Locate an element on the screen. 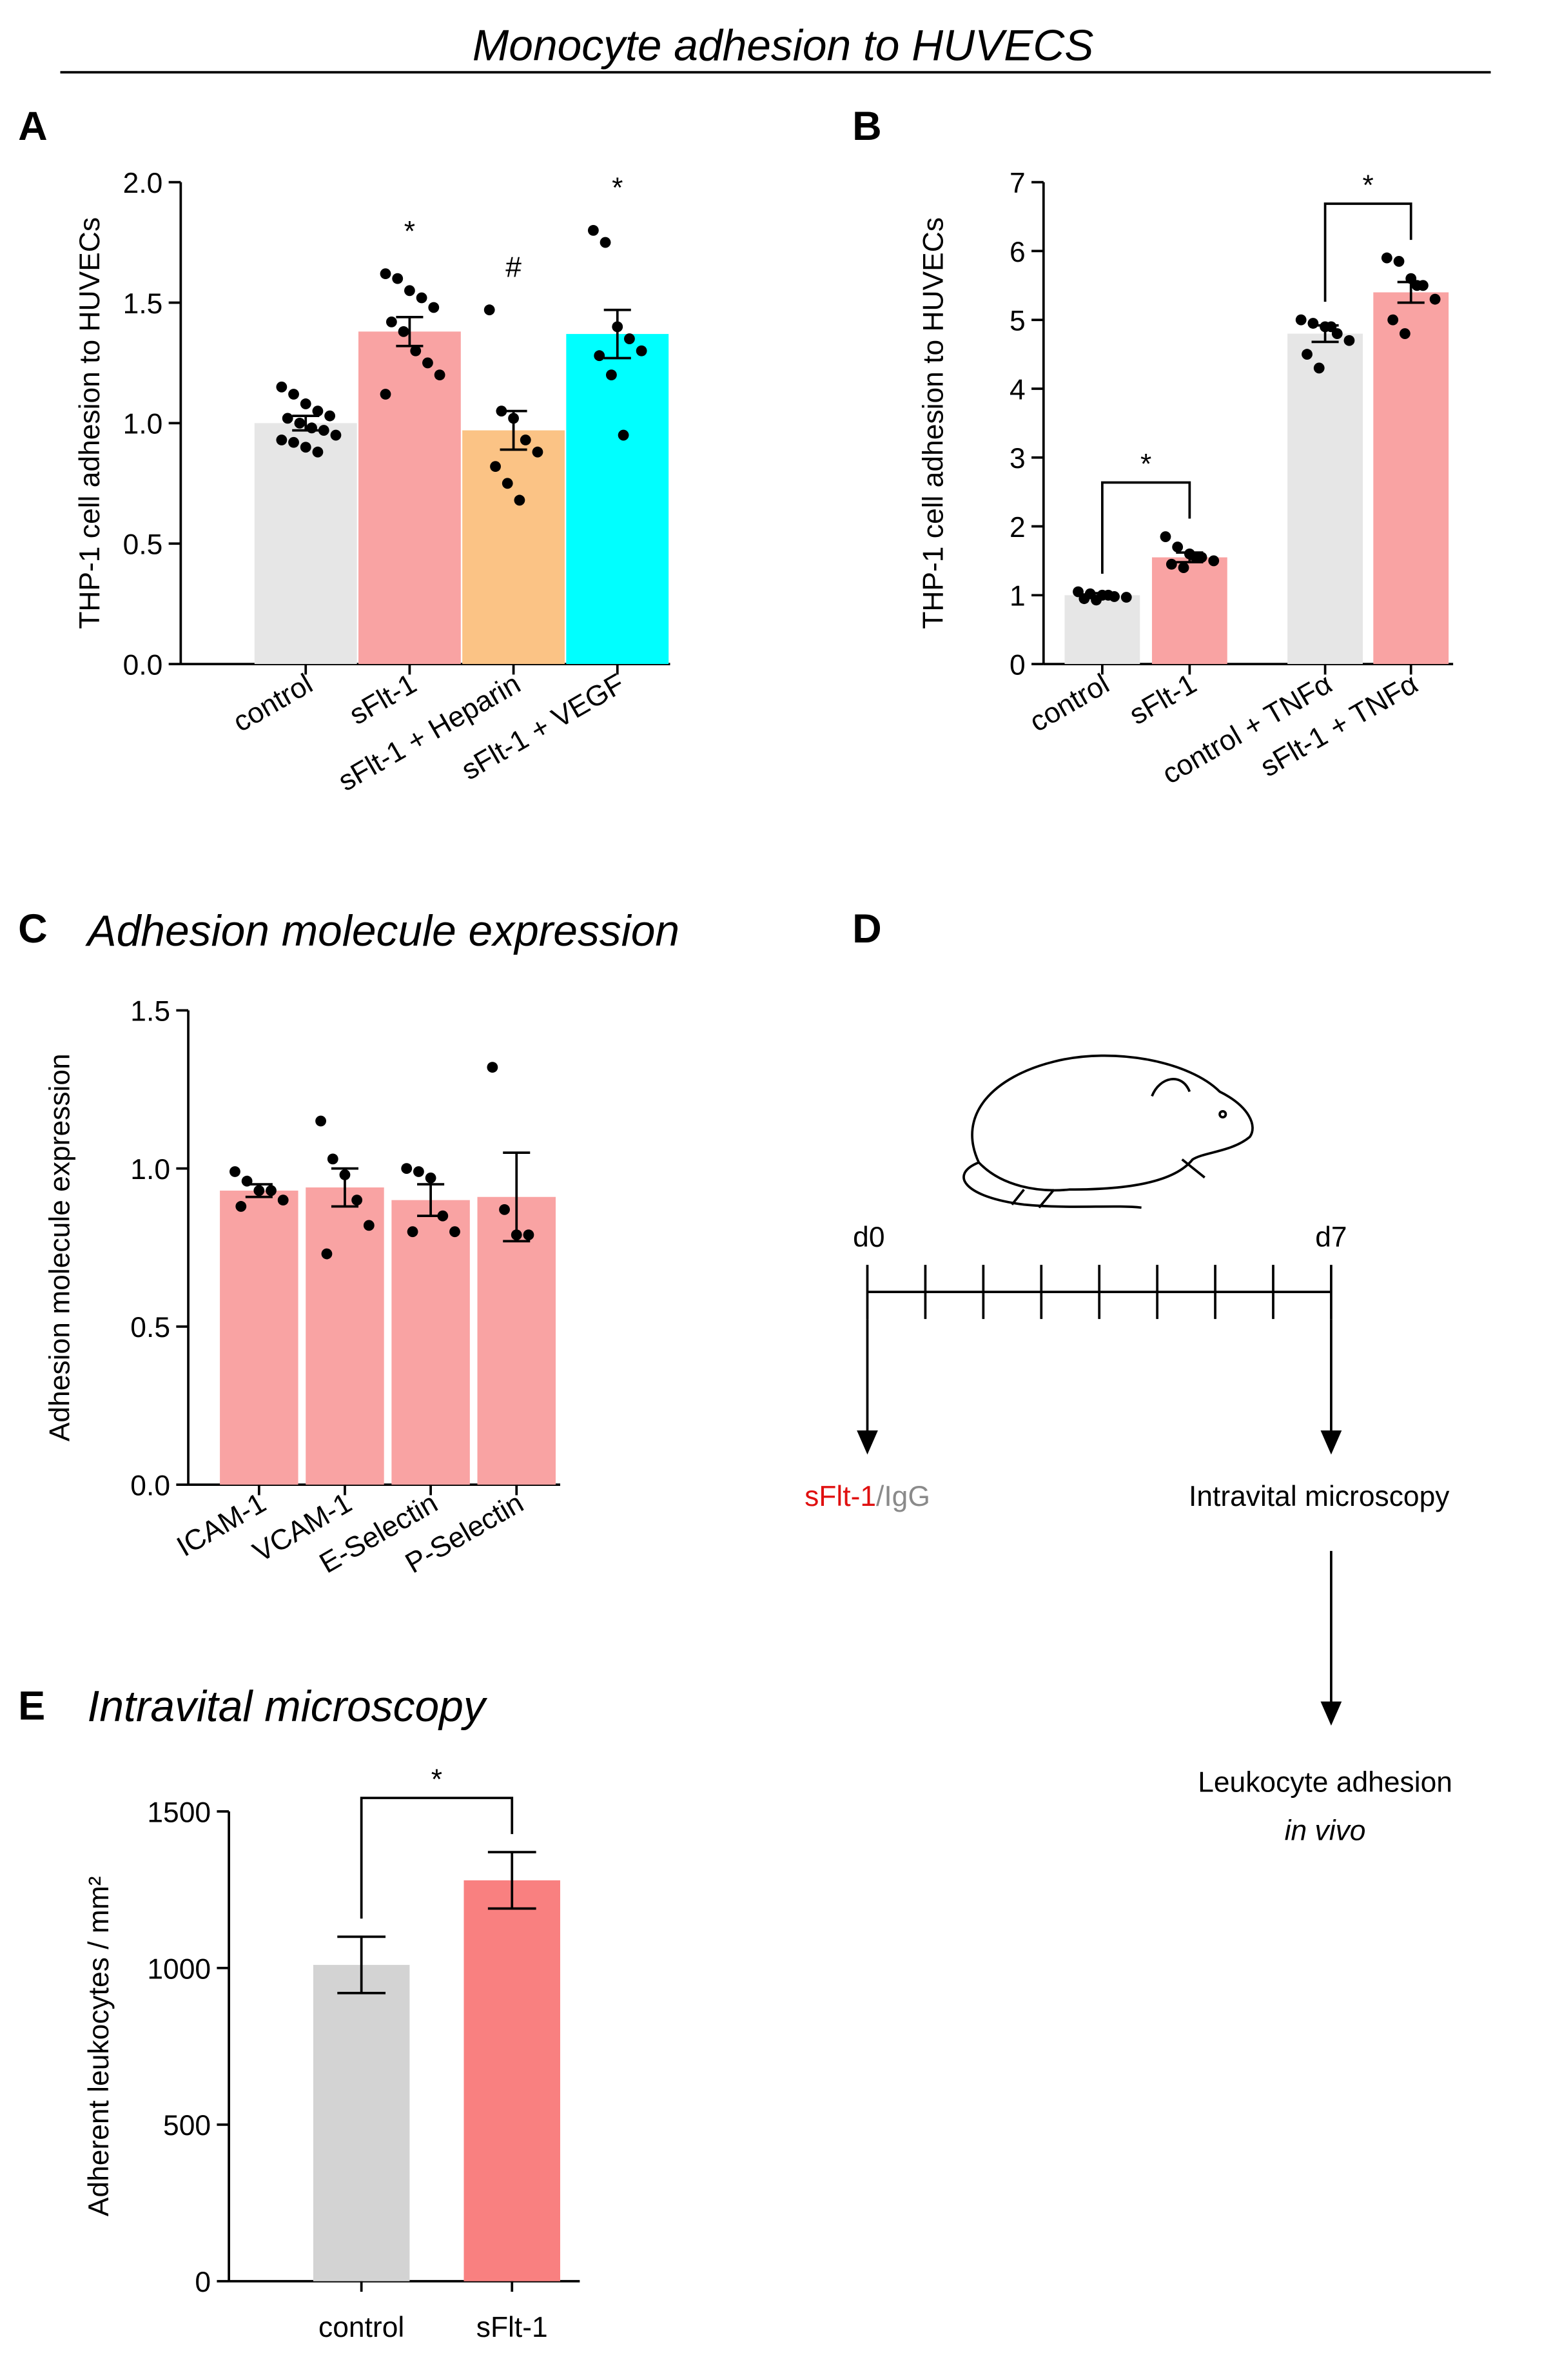 The width and height of the screenshot is (1542, 2380). y-tick-label: 0 is located at coordinates (203, 2282).